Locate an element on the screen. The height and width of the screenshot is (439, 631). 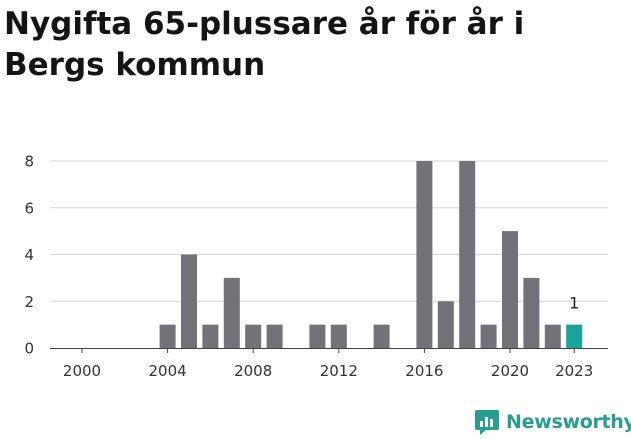
x-axis: 2000 2004 2008 2012 2016 2020 2023 is located at coordinates (329, 364).